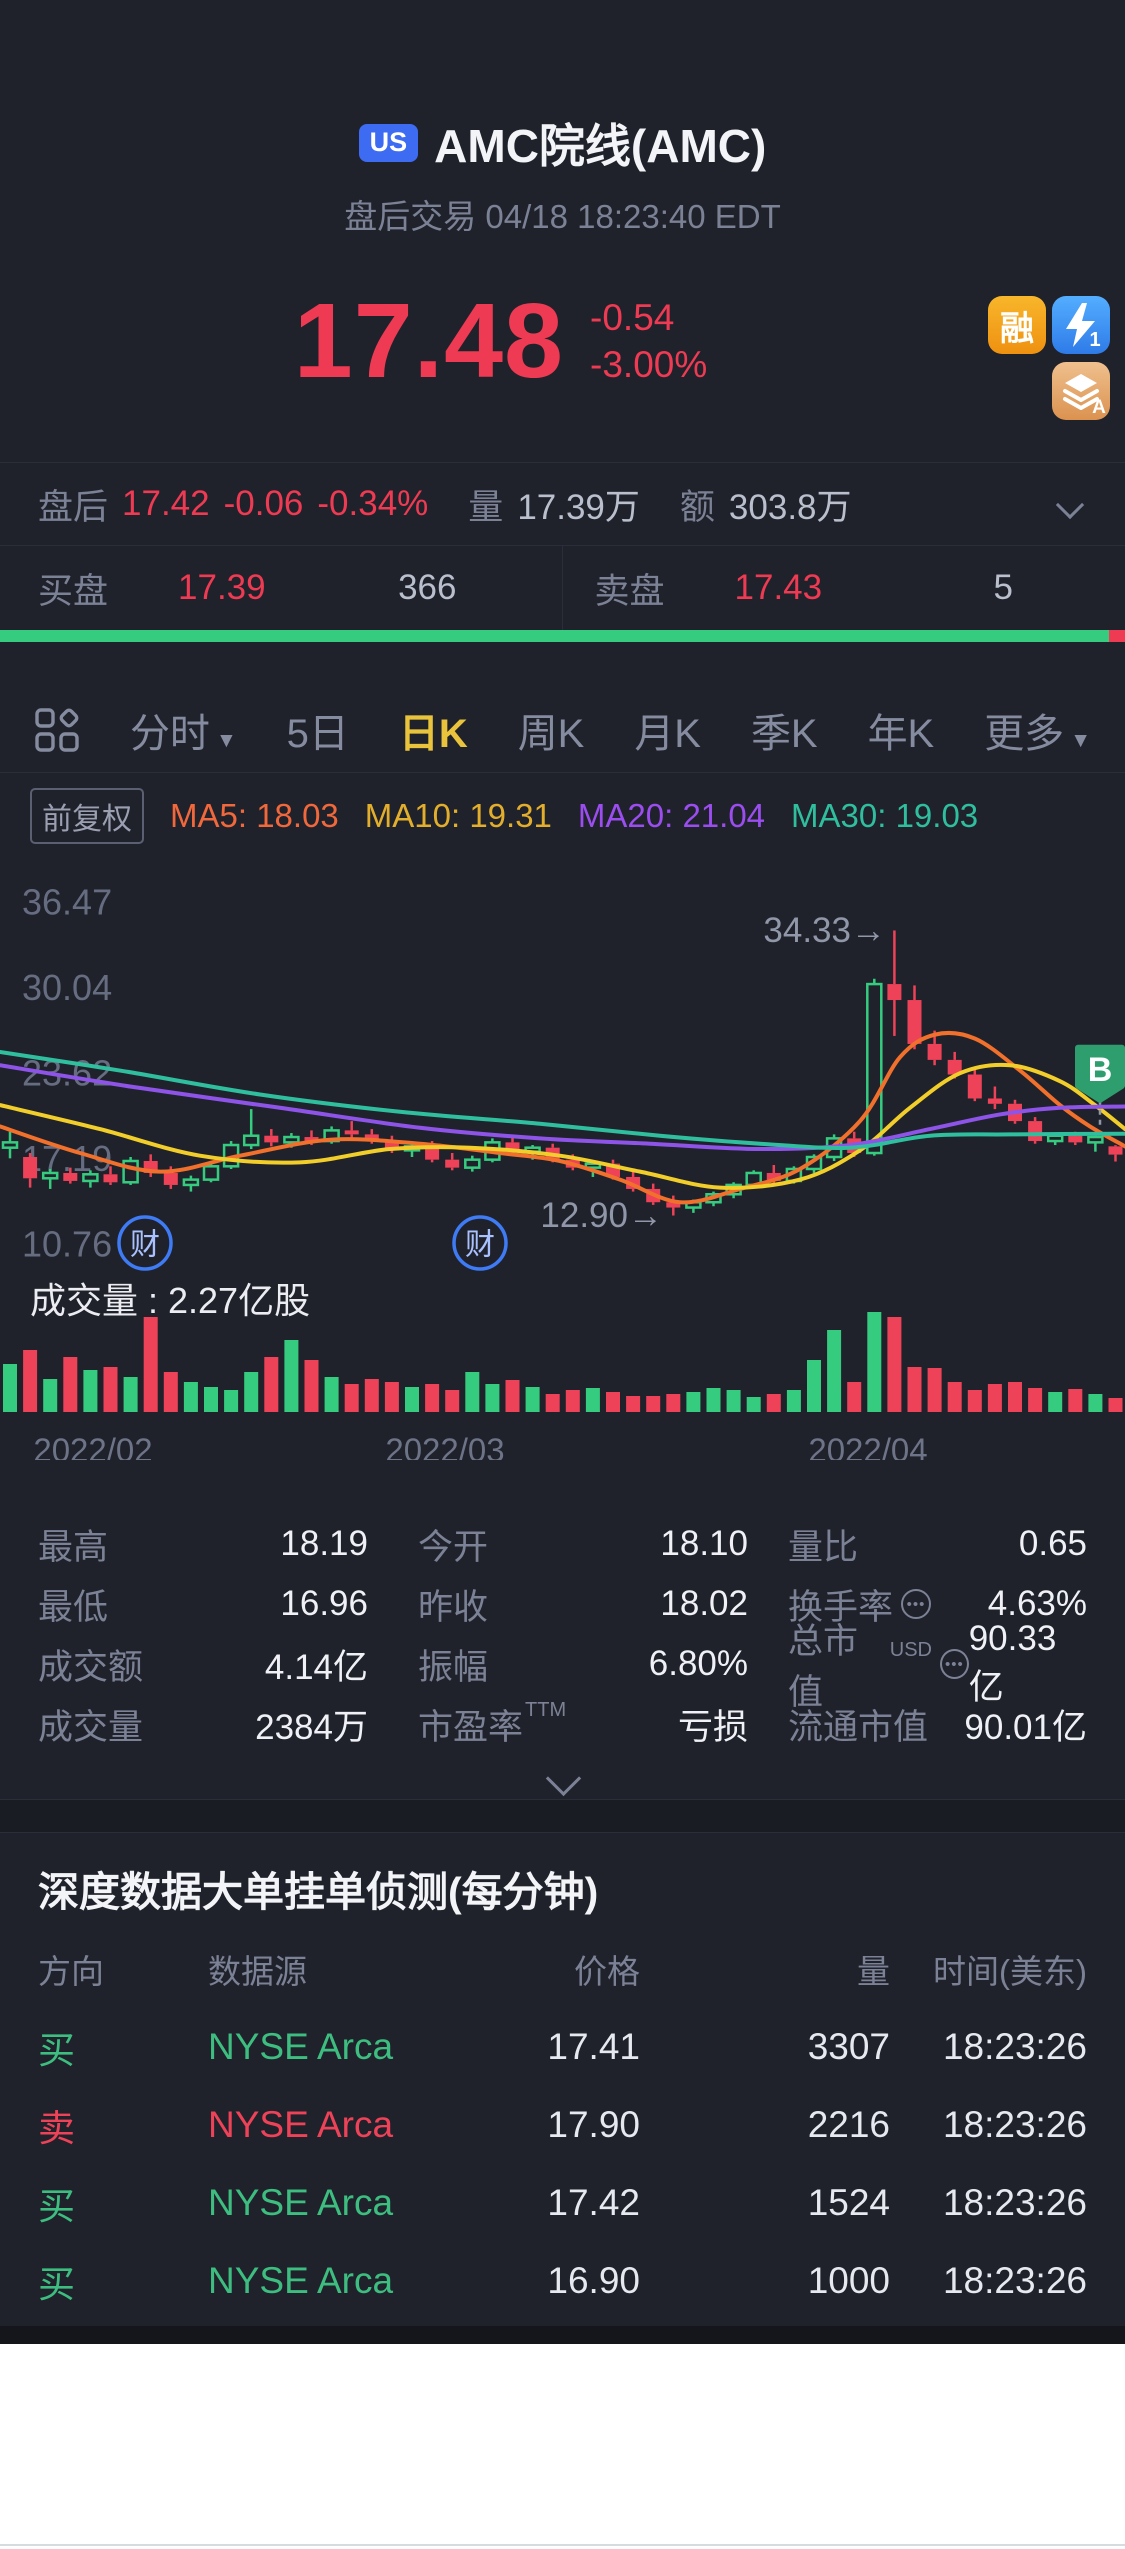  I want to click on tab-年K: 年K, so click(901, 734).